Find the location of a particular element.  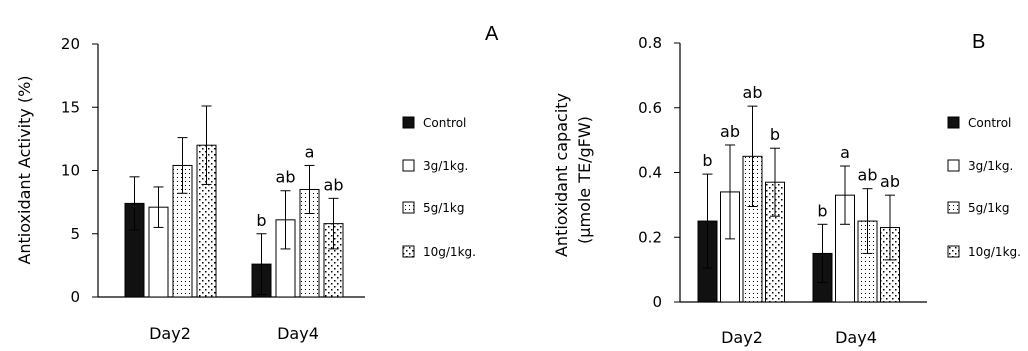

panel-a-legend: Control 3g/1kg. 5g/1kg 10g/1kg. is located at coordinates (439, 187).